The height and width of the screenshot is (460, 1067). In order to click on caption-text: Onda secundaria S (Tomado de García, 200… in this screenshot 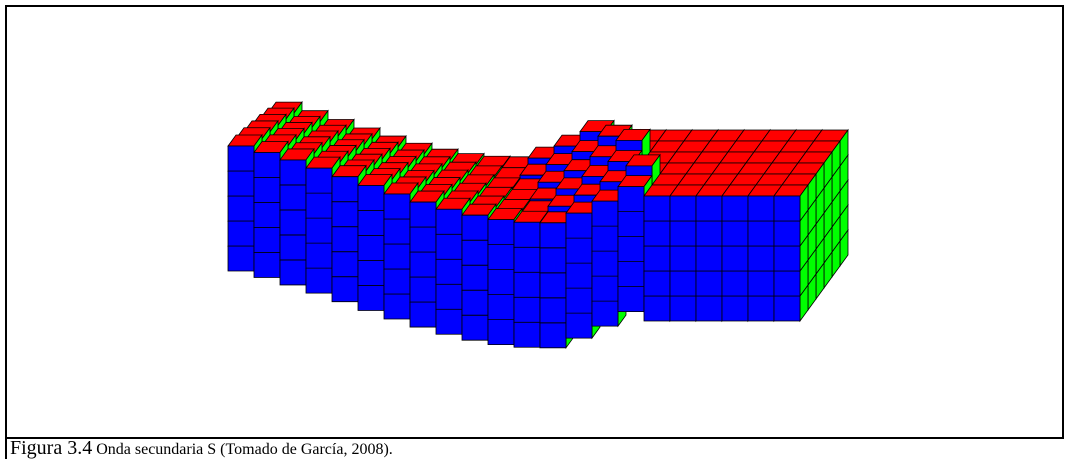, I will do `click(244, 449)`.